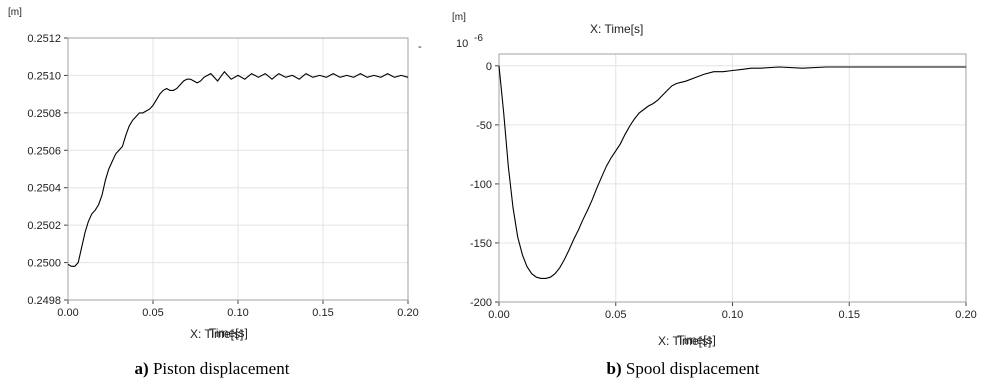 The height and width of the screenshot is (385, 988). I want to click on chart-a-ytick-label: 0.2502, so click(44, 226).